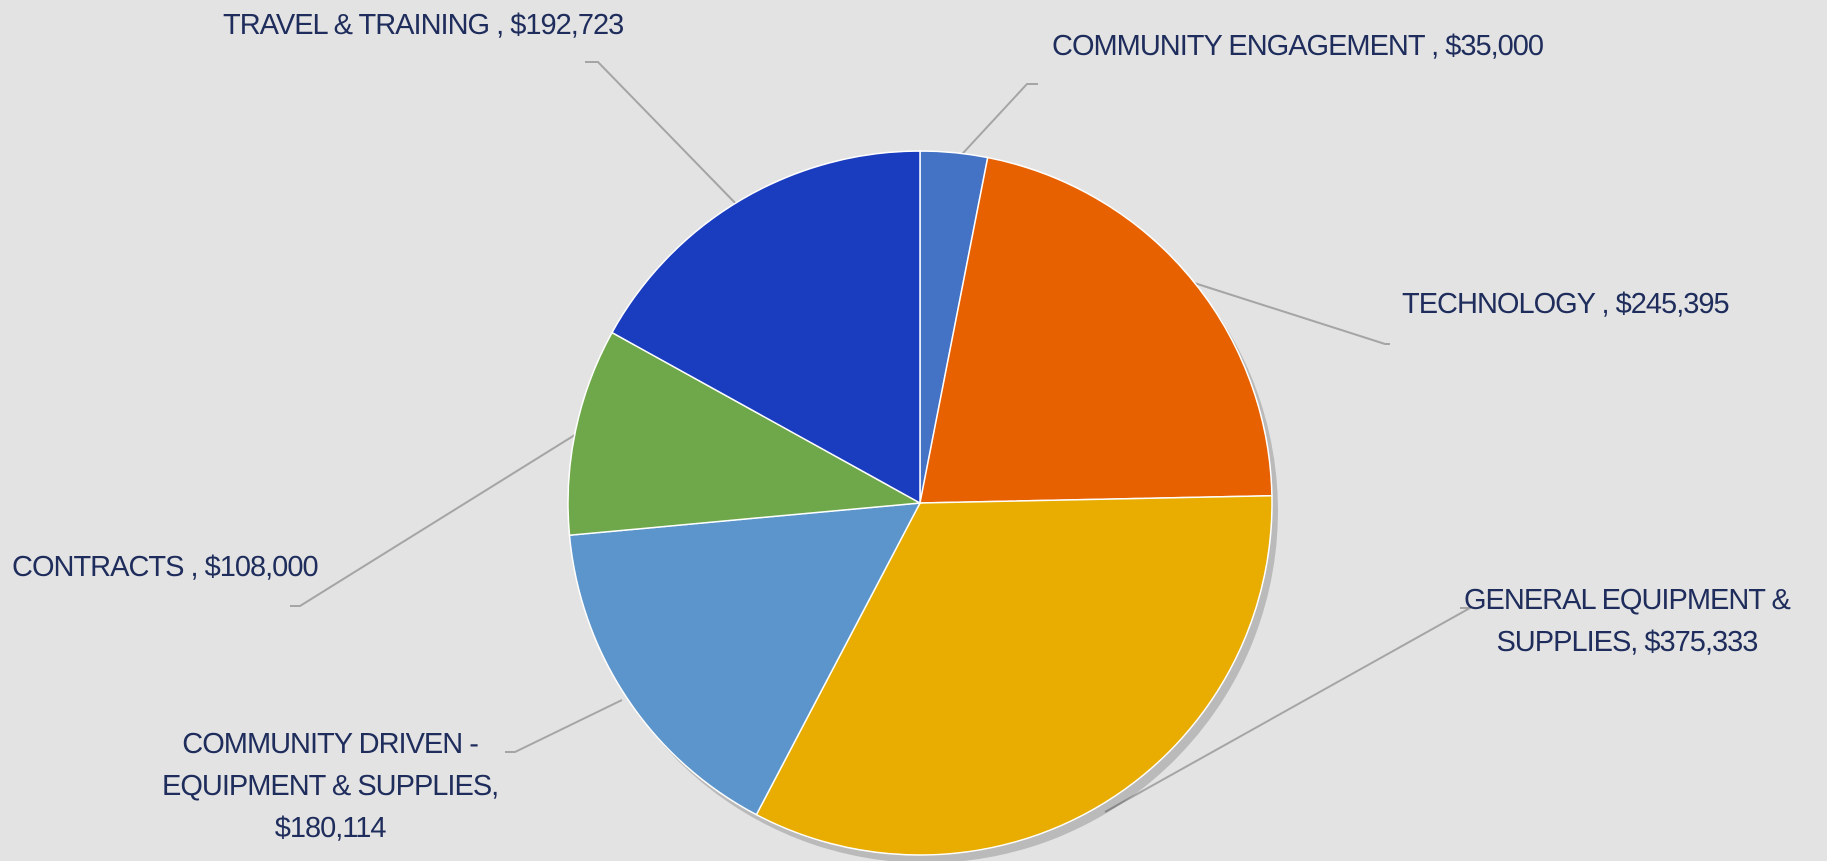 This screenshot has height=861, width=1827. I want to click on label-travel-training: TRAVEL & TRAINING , $192,723, so click(423, 25).